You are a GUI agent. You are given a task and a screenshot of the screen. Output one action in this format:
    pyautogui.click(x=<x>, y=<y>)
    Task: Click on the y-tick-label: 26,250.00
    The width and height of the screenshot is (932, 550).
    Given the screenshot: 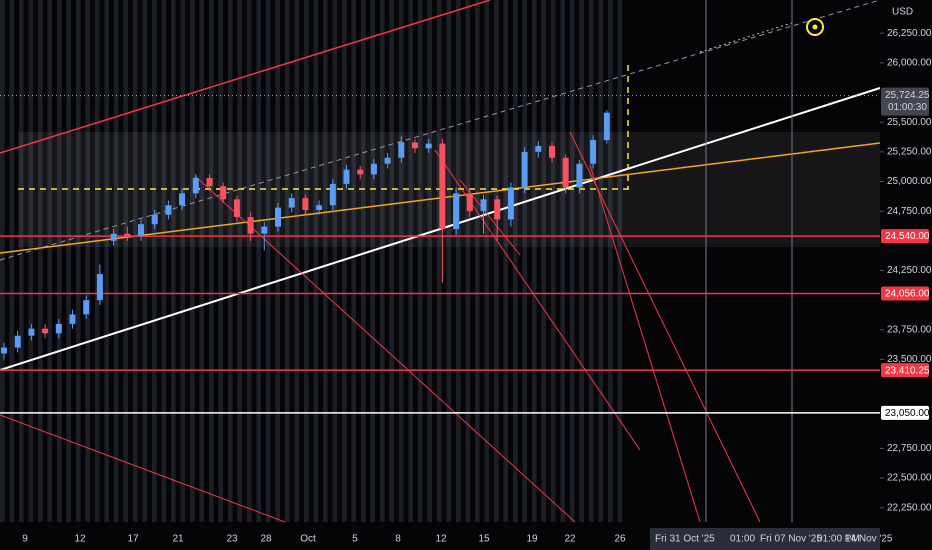 What is the action you would take?
    pyautogui.click(x=909, y=33)
    